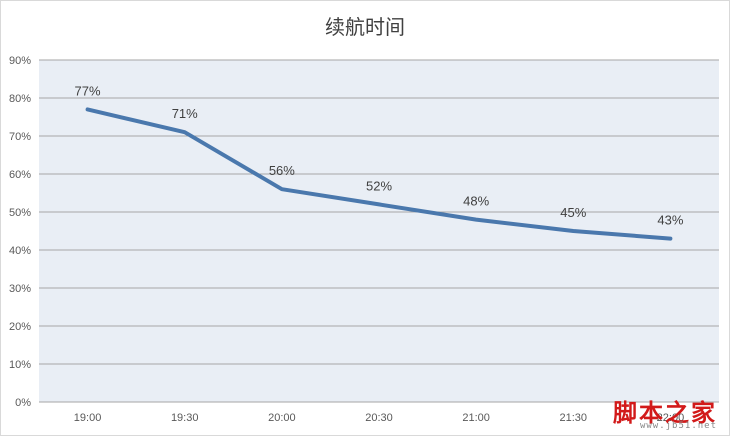 The width and height of the screenshot is (730, 436). I want to click on y-tick-label: 60%, so click(20, 175).